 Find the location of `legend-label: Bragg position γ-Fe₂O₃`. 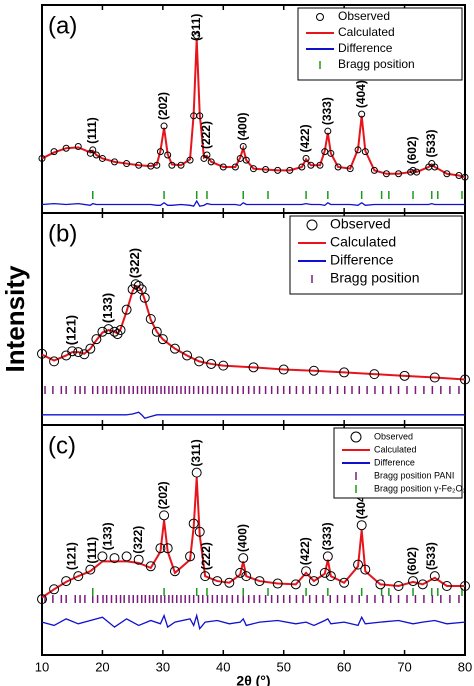

legend-label: Bragg position γ-Fe₂O₃ is located at coordinates (420, 488).